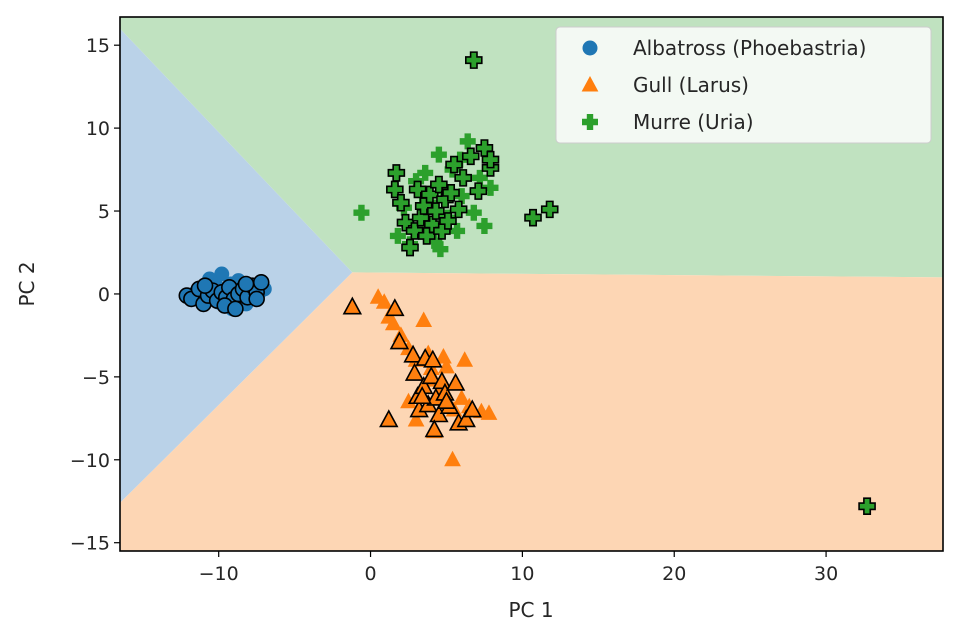 The width and height of the screenshot is (960, 643). I want to click on x-axis-ticks: −10 0 10 20 30, so click(518, 568).